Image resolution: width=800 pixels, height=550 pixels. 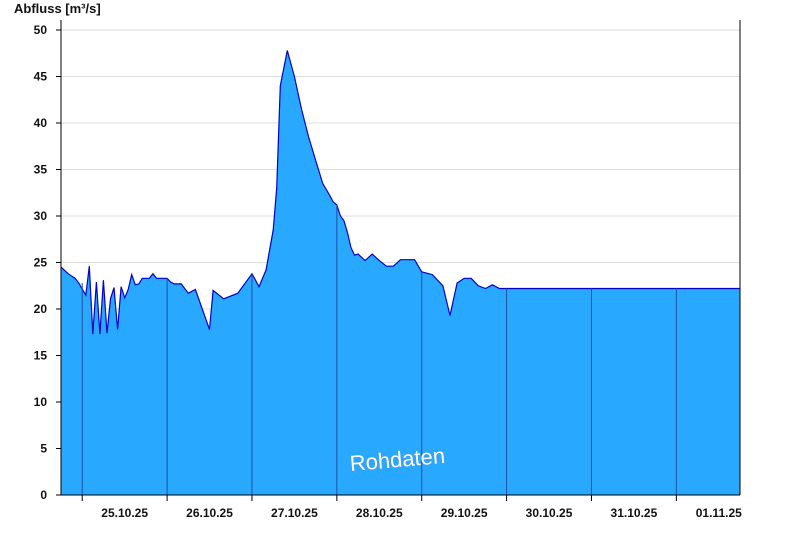 What do you see at coordinates (634, 513) in the screenshot?
I see `x-tick-label: 31.10.25` at bounding box center [634, 513].